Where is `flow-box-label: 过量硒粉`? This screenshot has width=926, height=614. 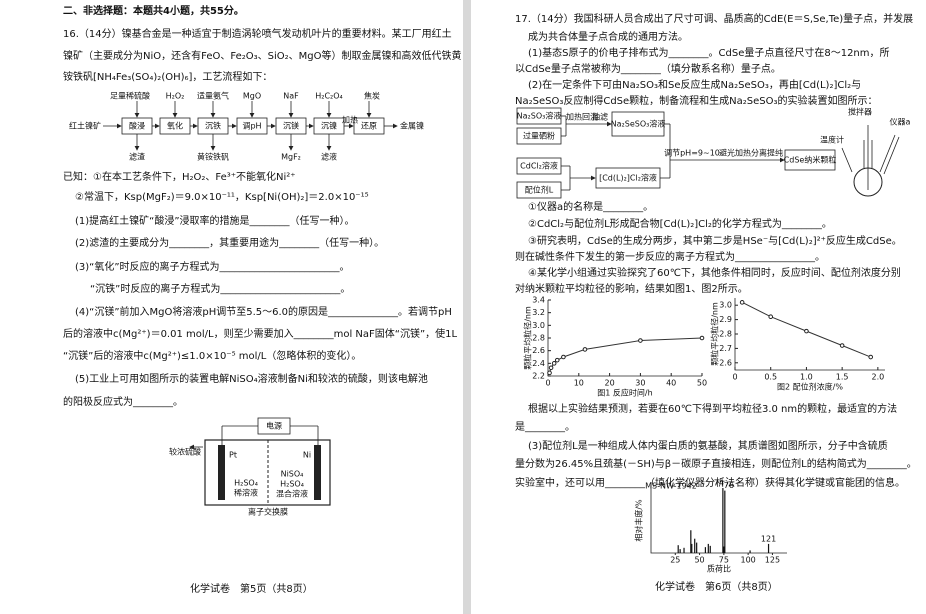
flow-box-label: 过量硒粉 is located at coordinates (539, 136).